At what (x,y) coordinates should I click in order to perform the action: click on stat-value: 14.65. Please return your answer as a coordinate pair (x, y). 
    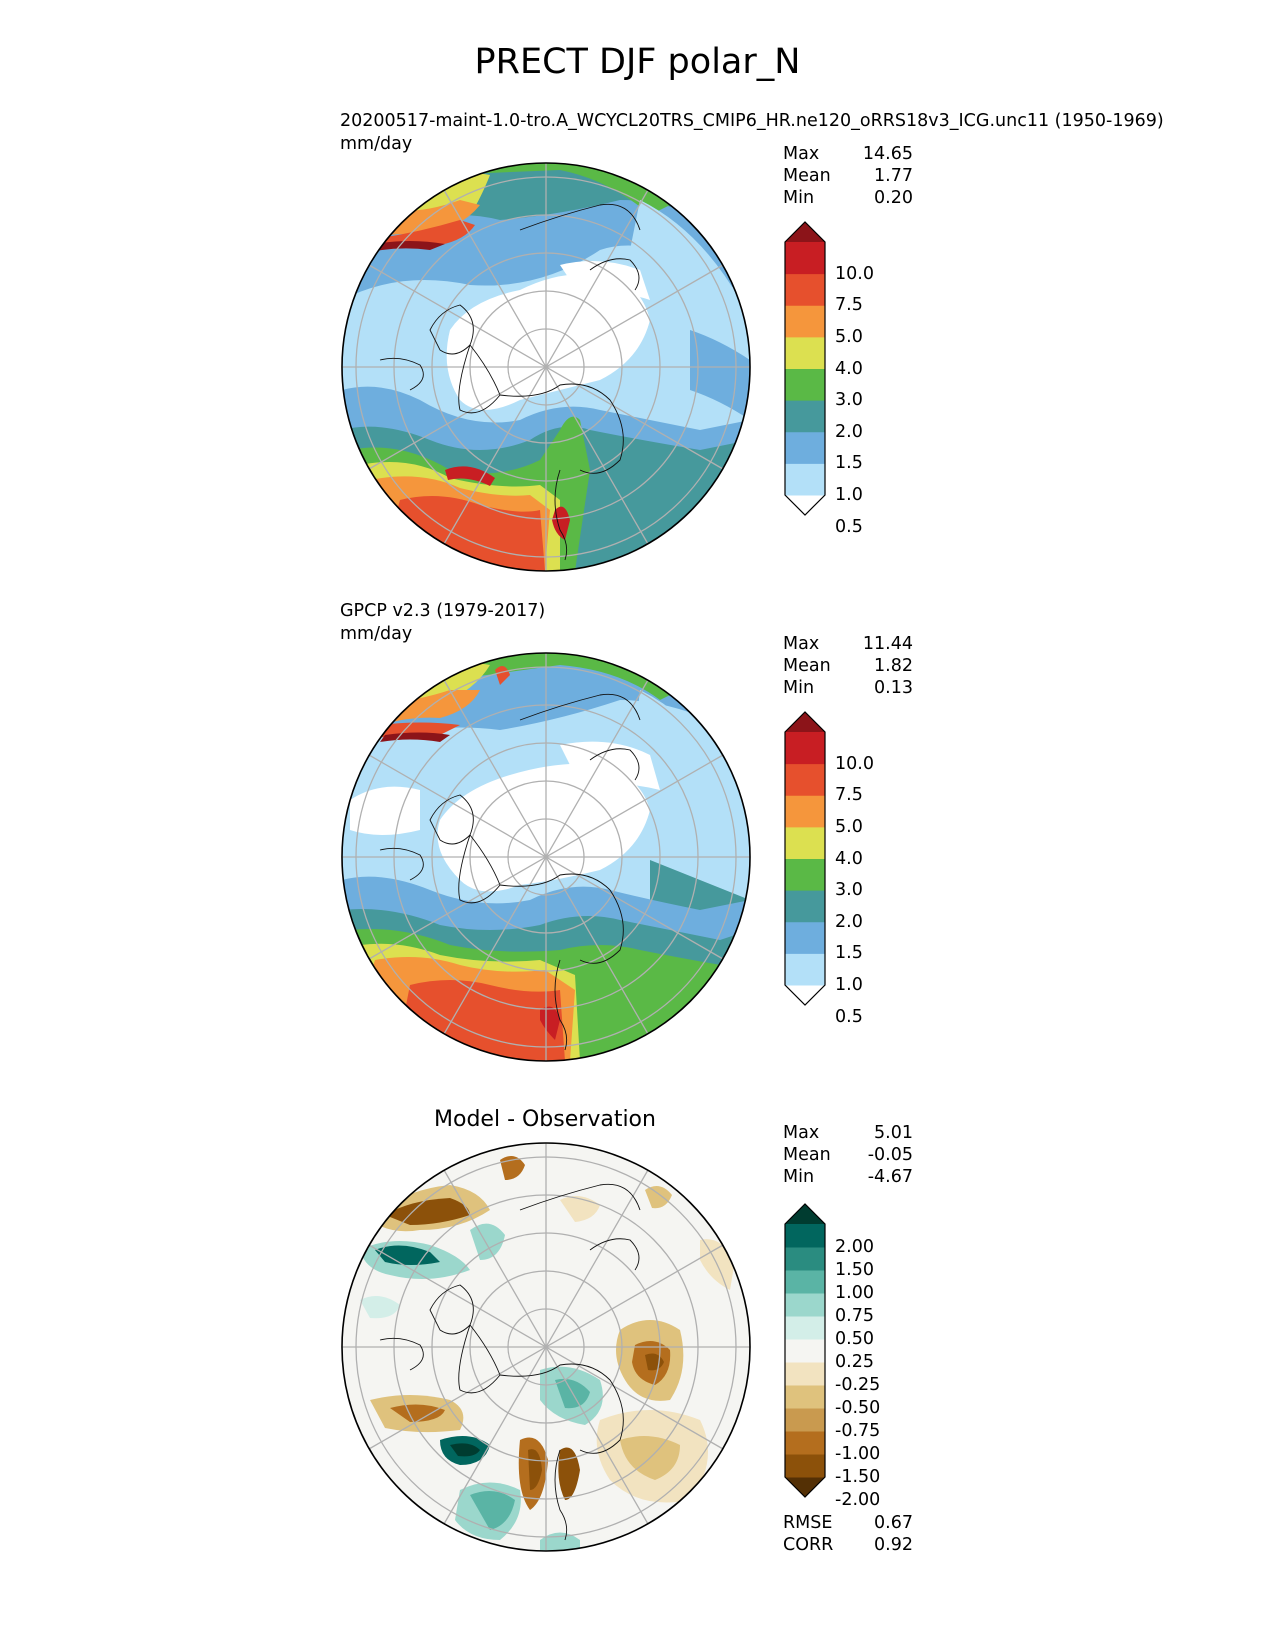
    Looking at the image, I should click on (887, 154).